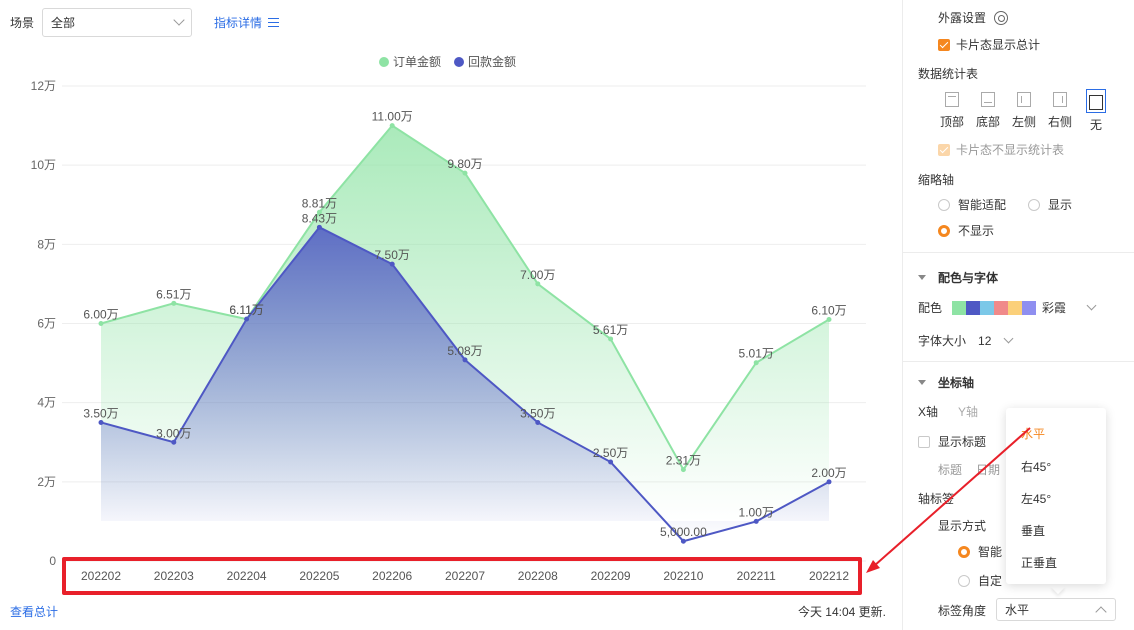  What do you see at coordinates (972, 204) in the screenshot?
I see `radio-smart-fit: 智能适配` at bounding box center [972, 204].